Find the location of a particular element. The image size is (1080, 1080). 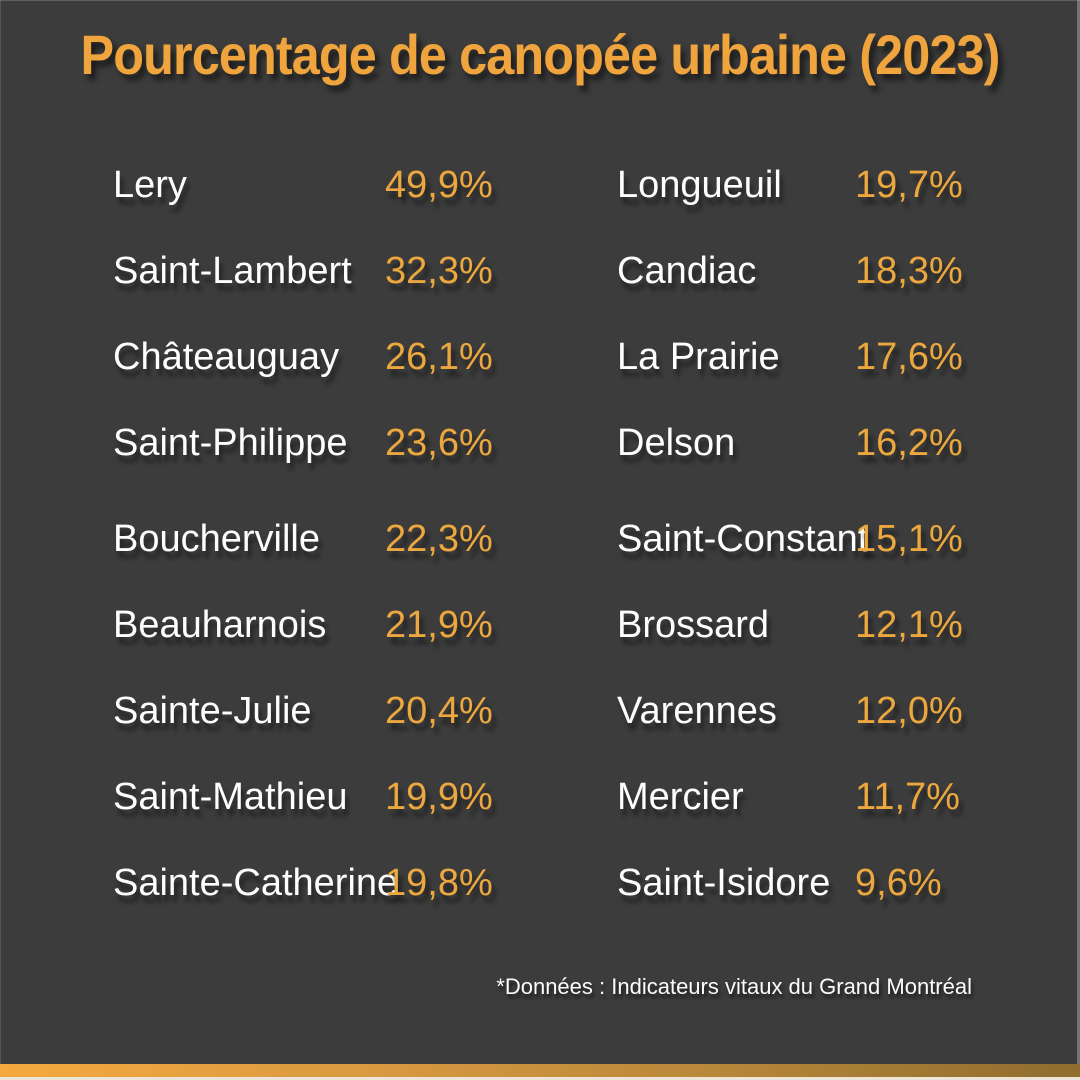

city-value: 18,3% is located at coordinates (909, 270).